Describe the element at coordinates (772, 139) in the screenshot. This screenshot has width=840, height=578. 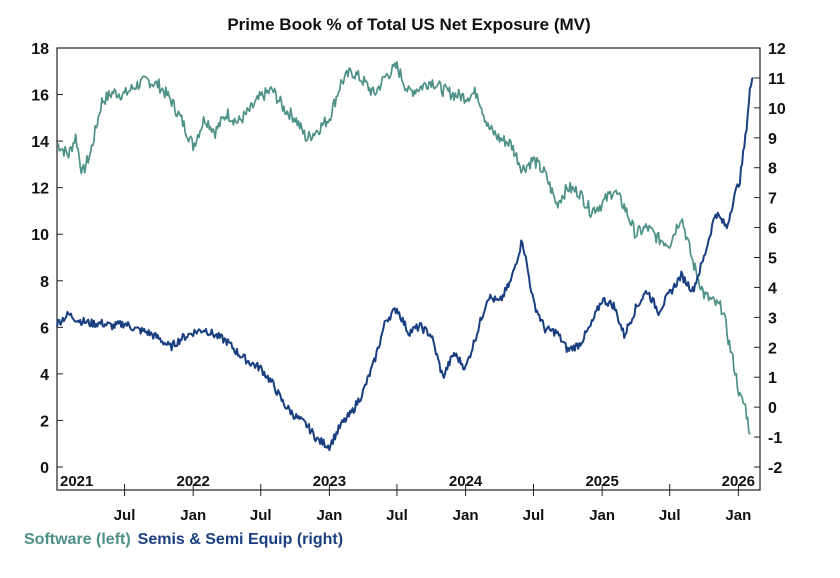
I see `y-right-tick-label: 9` at that location.